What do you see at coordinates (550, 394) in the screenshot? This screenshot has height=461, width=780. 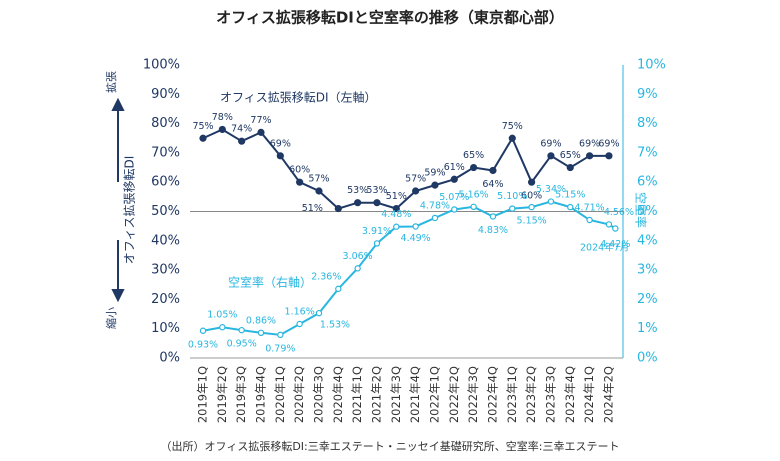 I see `x-tick-label: 2023年3Q` at bounding box center [550, 394].